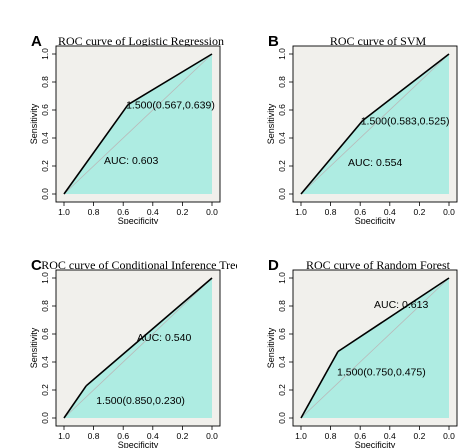 Image resolution: width=474 pixels, height=448 pixels. Describe the element at coordinates (378, 41) in the screenshot. I see `chart-title: ROC curve of SVM` at that location.